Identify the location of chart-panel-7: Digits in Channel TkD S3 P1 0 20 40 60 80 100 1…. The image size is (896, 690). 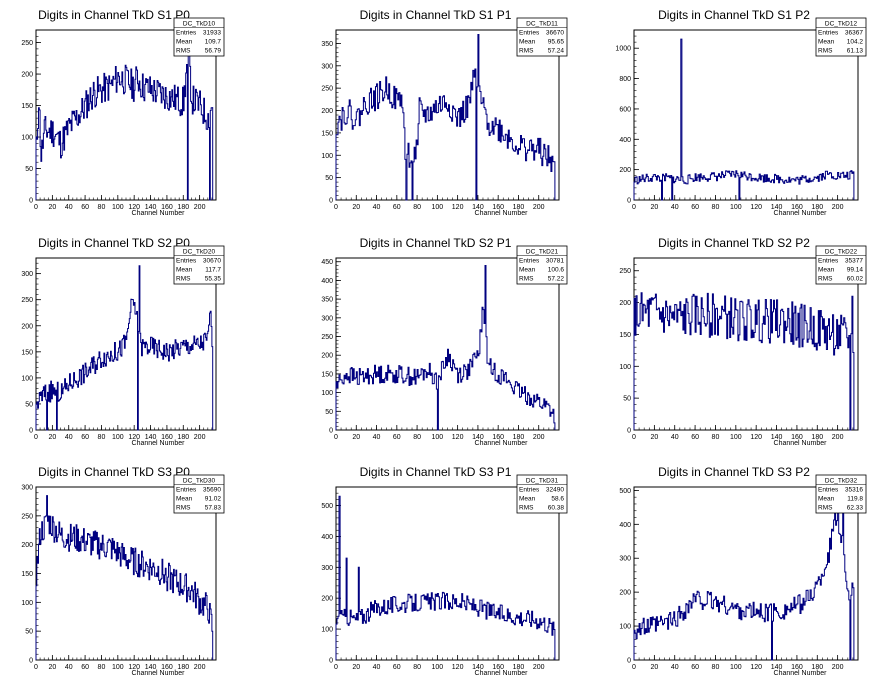
(444, 571).